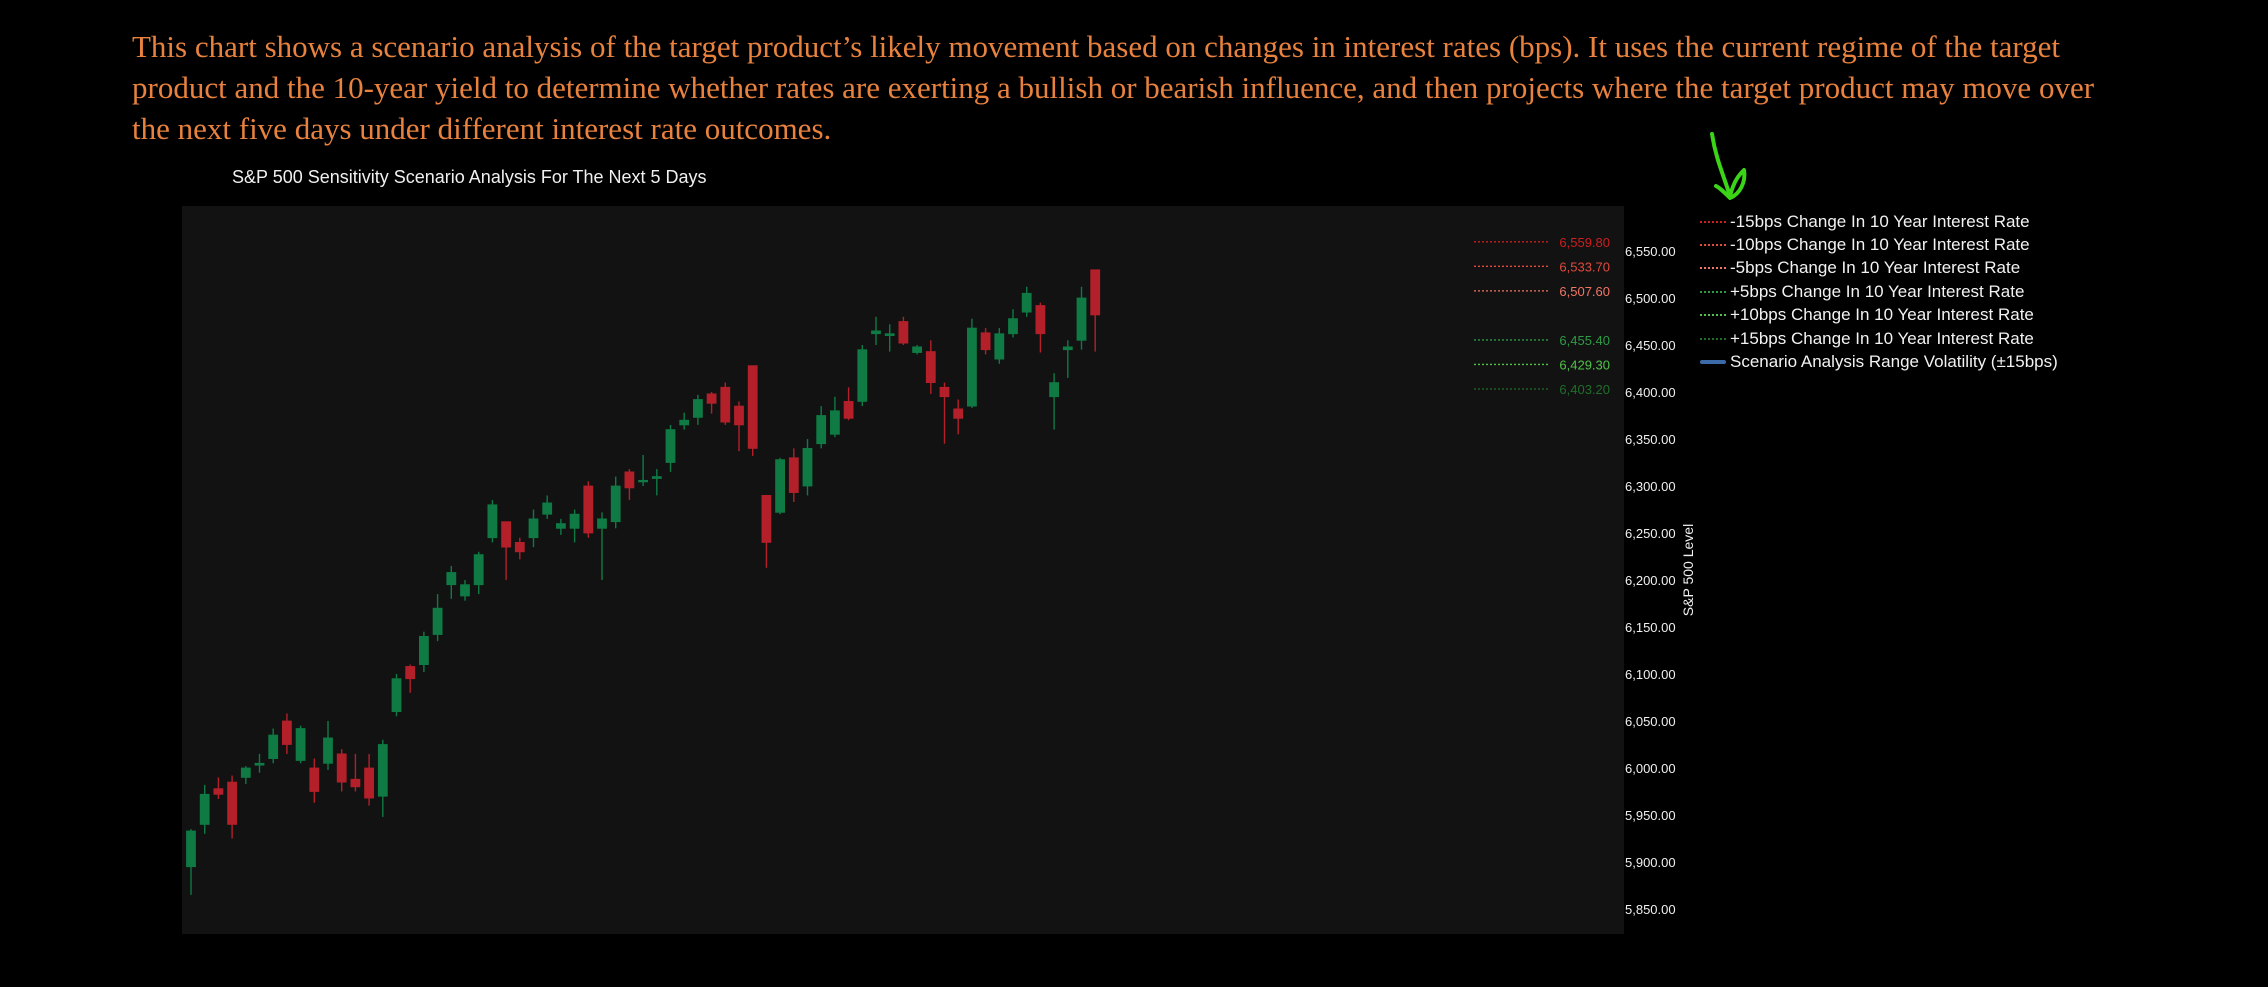 The width and height of the screenshot is (2268, 987). I want to click on legend-item: +15bps Change In 10 Year Interest Rate, so click(1879, 338).